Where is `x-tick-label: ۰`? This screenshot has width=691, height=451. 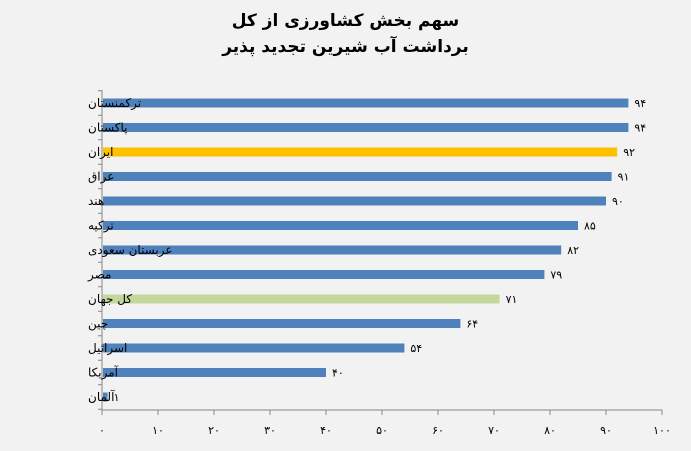
x-tick-label: ۰ is located at coordinates (102, 430).